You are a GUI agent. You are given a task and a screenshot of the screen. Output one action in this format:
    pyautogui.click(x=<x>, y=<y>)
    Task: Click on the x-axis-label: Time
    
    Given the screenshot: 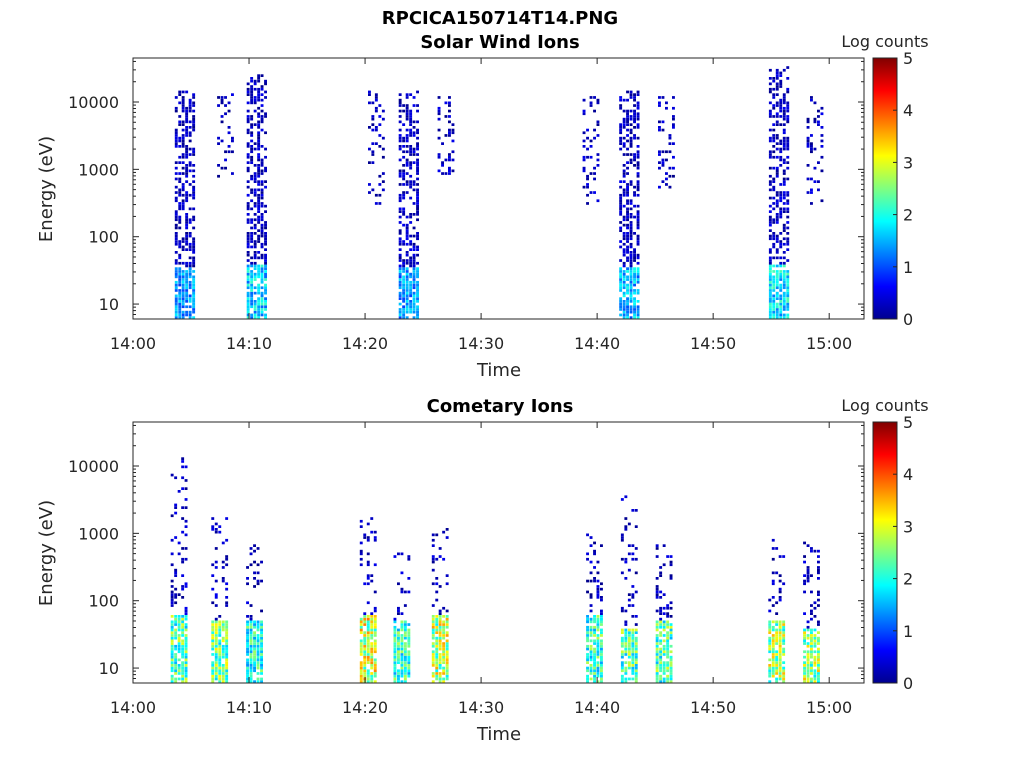 What is the action you would take?
    pyautogui.click(x=498, y=370)
    